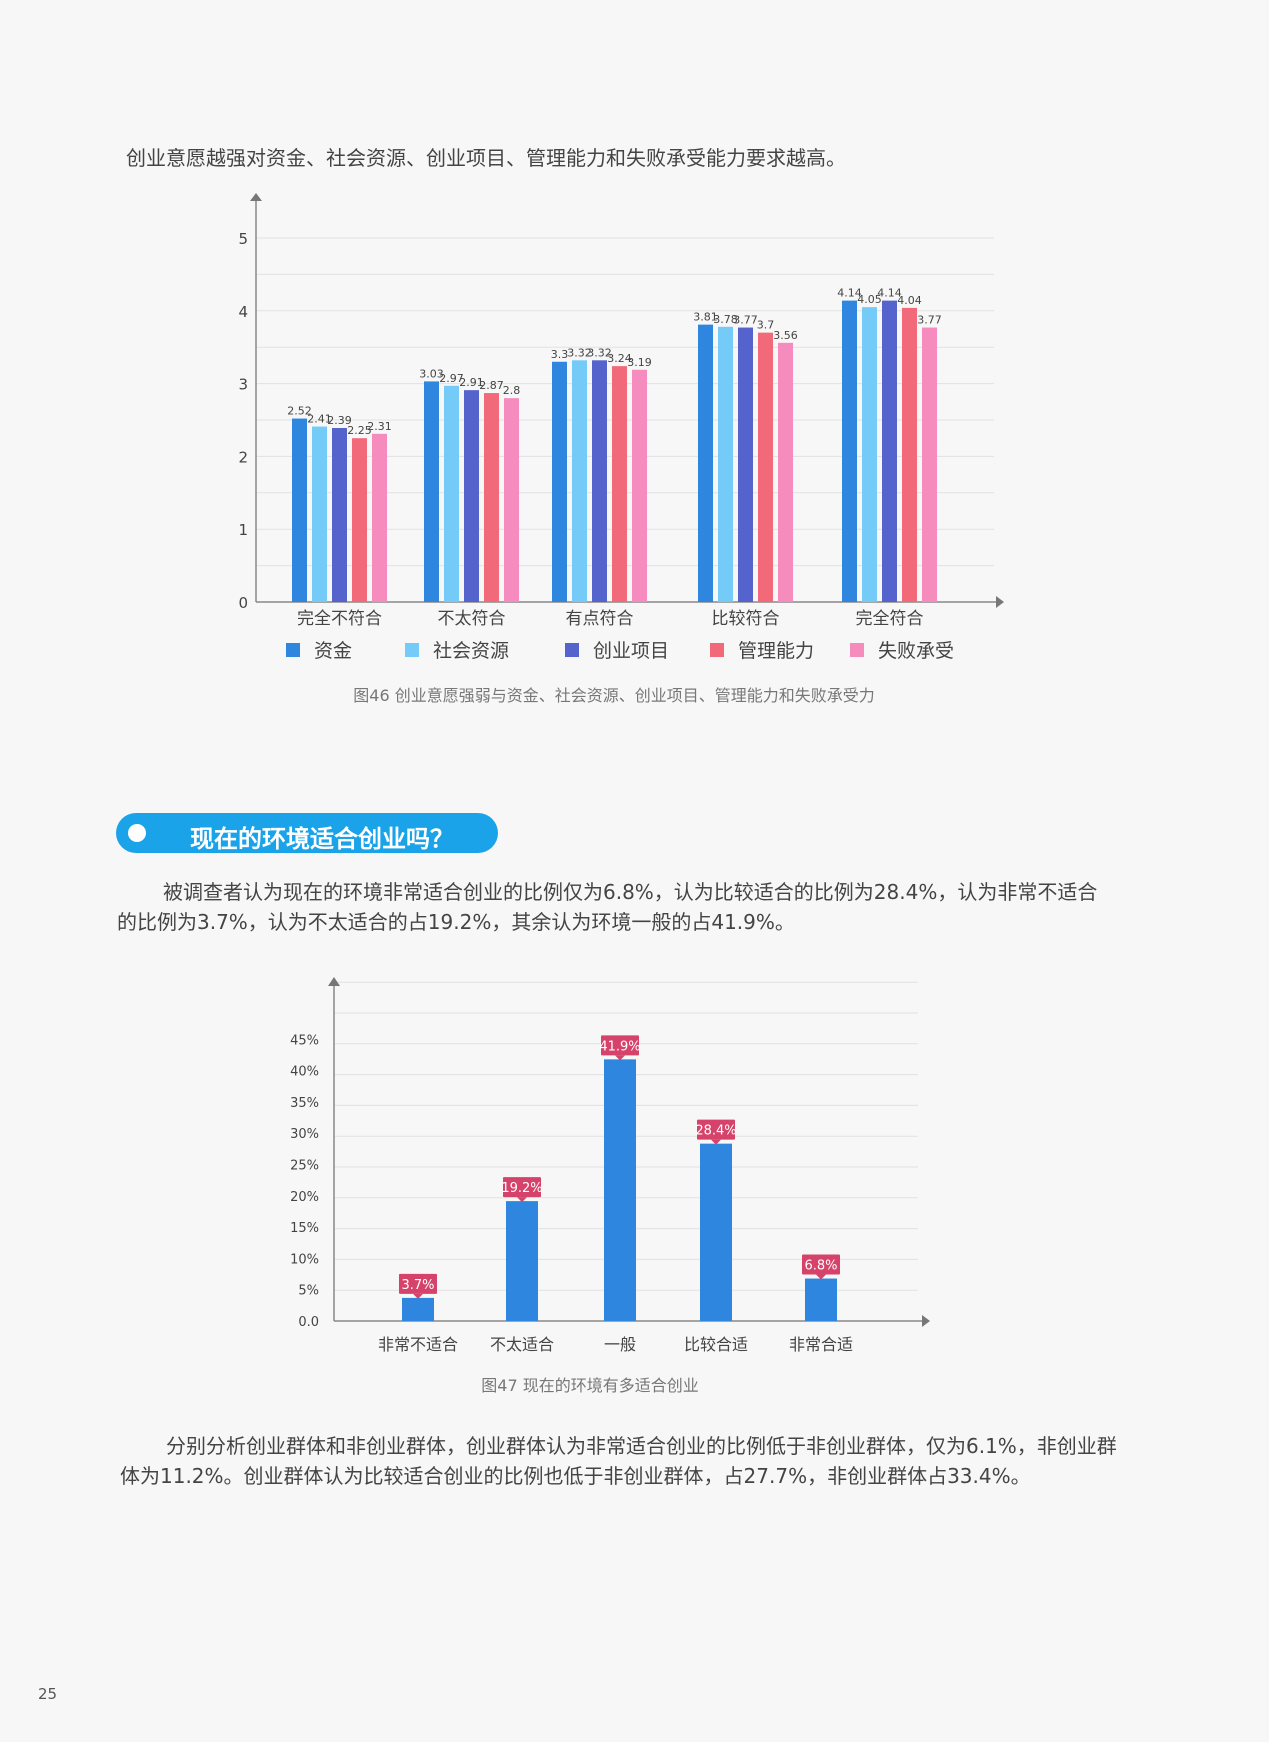 The width and height of the screenshot is (1269, 1742). What do you see at coordinates (471, 651) in the screenshot?
I see `legend-label: 社会资源` at bounding box center [471, 651].